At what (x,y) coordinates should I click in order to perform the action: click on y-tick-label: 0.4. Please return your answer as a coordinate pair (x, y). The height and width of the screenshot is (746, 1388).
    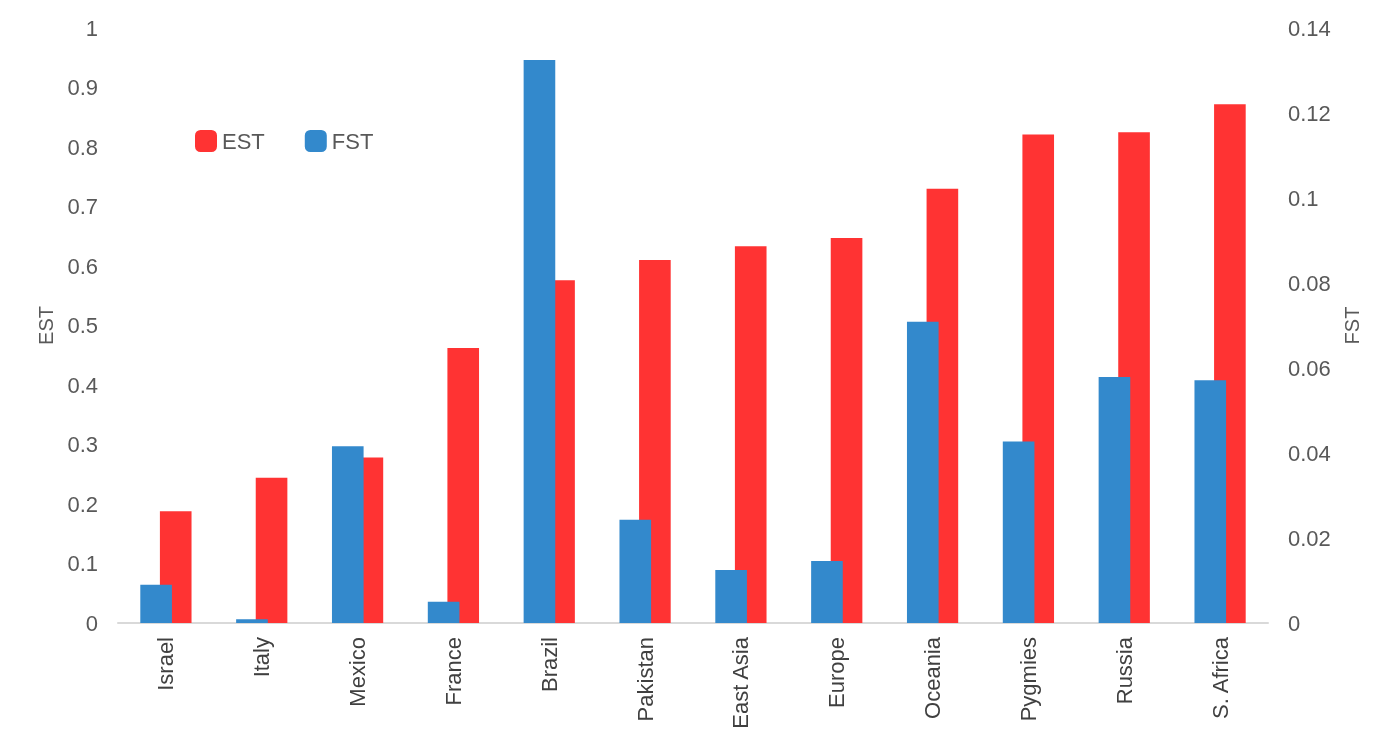
    Looking at the image, I should click on (82, 385).